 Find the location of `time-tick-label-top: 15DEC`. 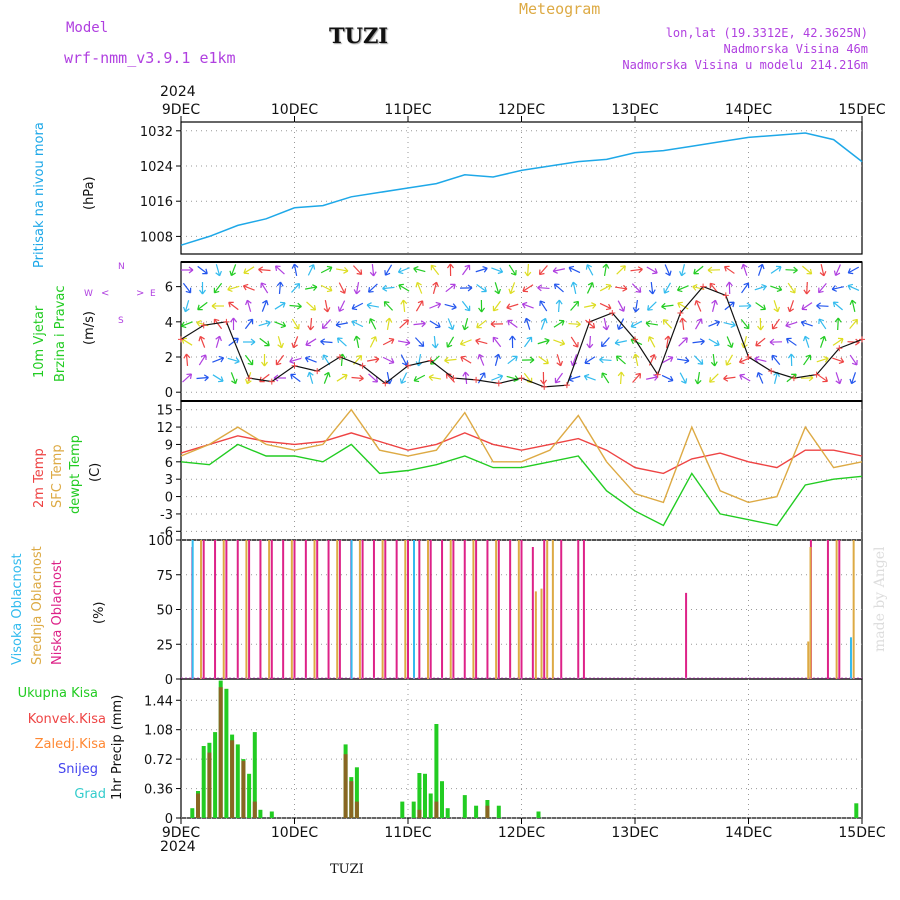

time-tick-label-top: 15DEC is located at coordinates (861, 110).